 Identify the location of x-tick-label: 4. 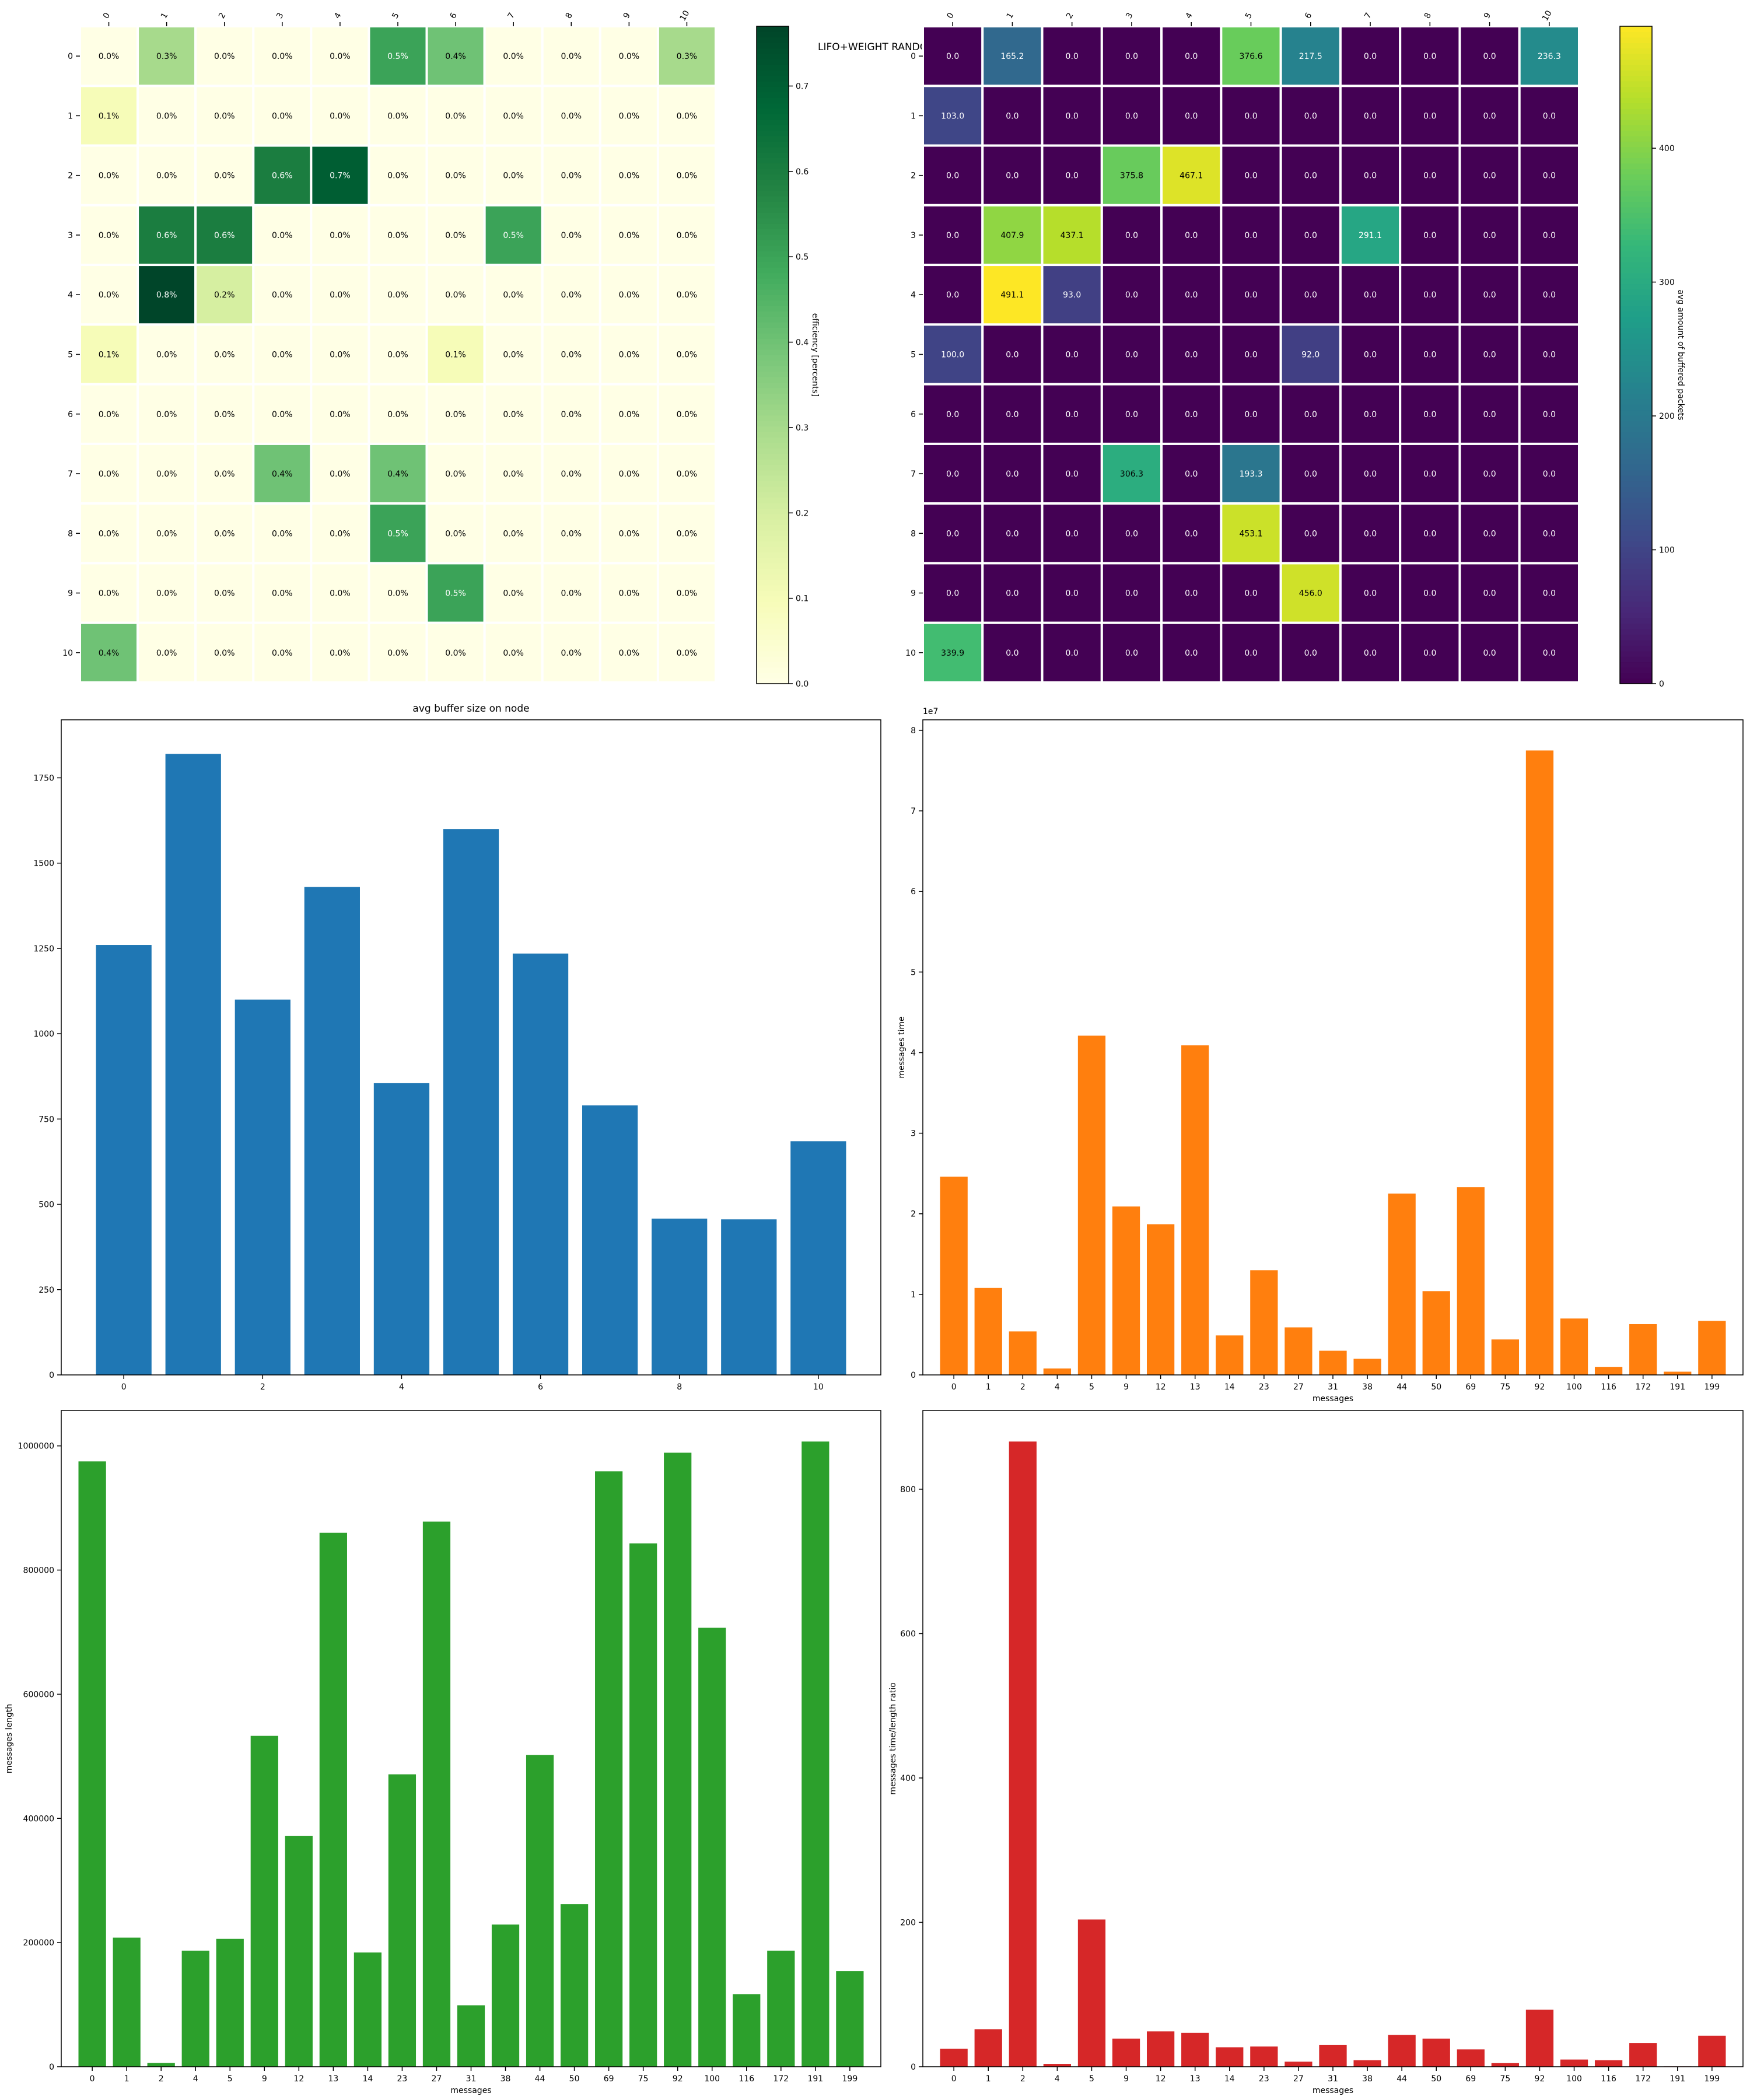
(1057, 2079).